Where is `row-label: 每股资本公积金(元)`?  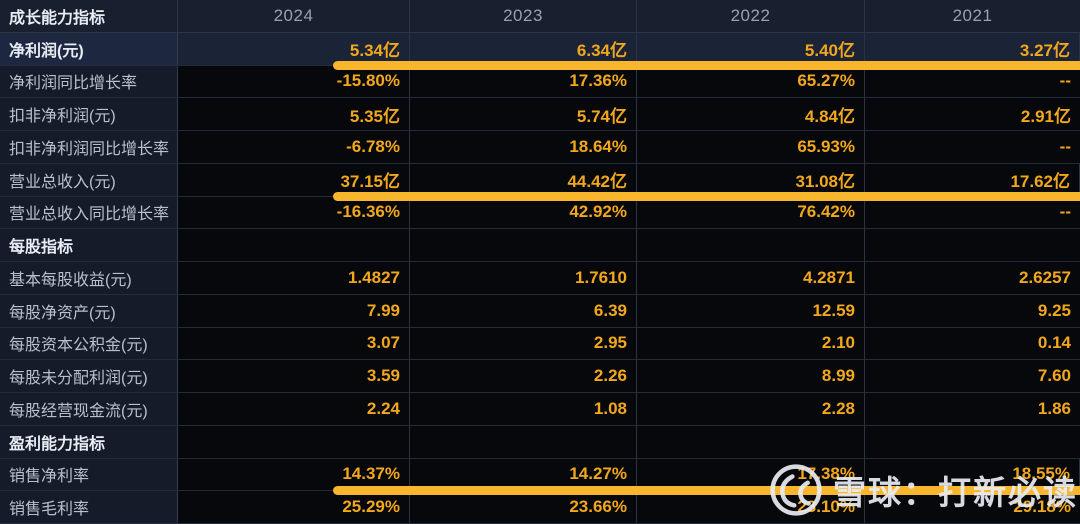 row-label: 每股资本公积金(元) is located at coordinates (89, 343).